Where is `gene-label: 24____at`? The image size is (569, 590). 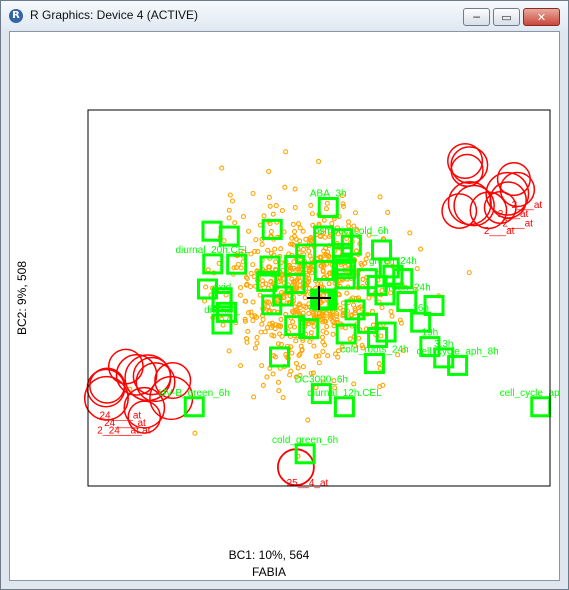 gene-label: 24____at is located at coordinates (120, 415).